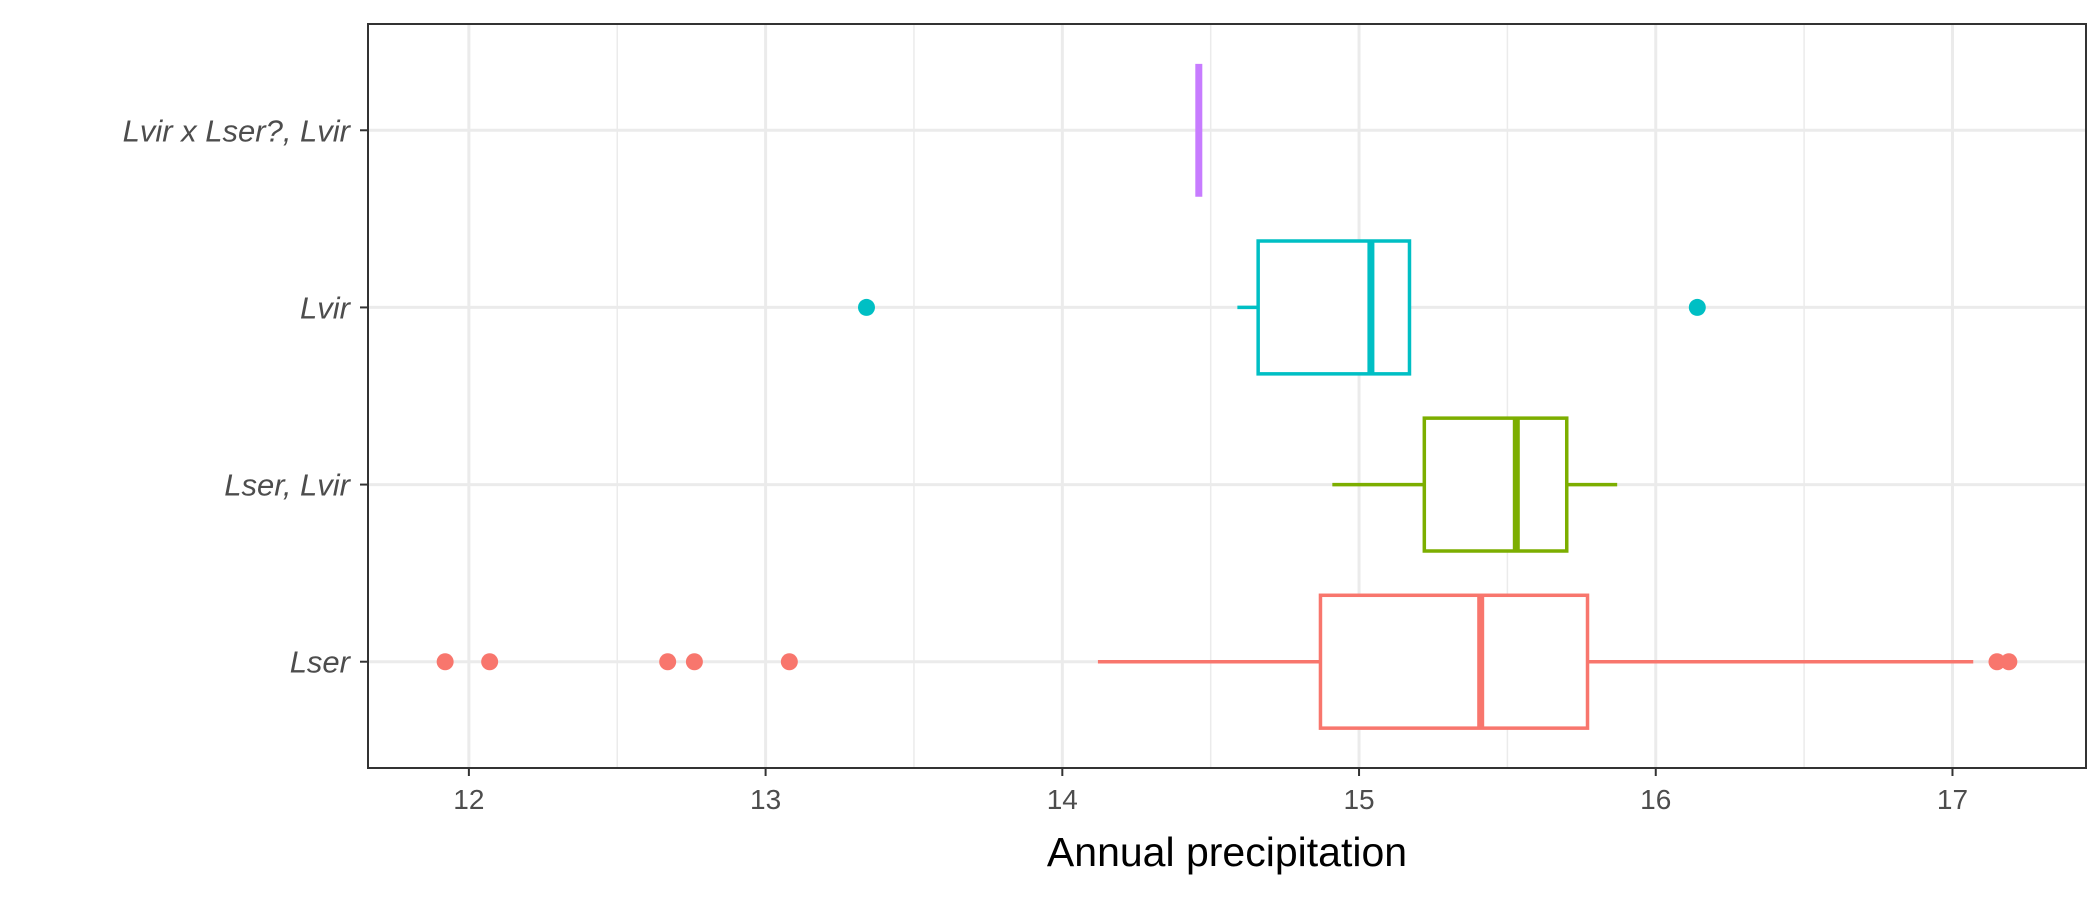 Image resolution: width=2100 pixels, height=900 pixels. Describe the element at coordinates (1210, 791) in the screenshot. I see `x-axis: 12 13 14 15 16 17` at that location.